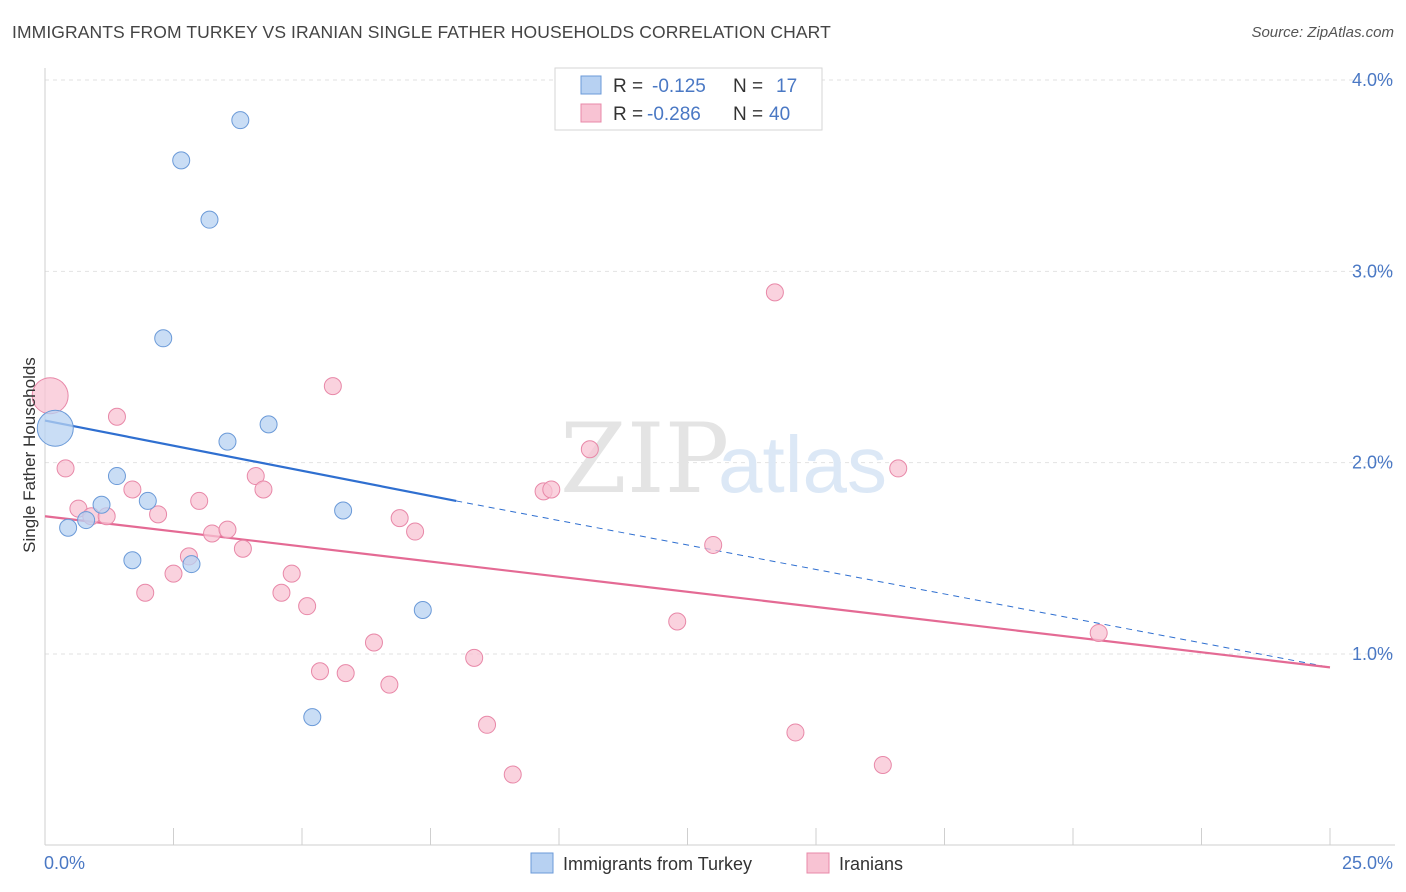 The height and width of the screenshot is (892, 1406). What do you see at coordinates (779, 114) in the screenshot?
I see `stats-n-value-iranians: 40` at bounding box center [779, 114].